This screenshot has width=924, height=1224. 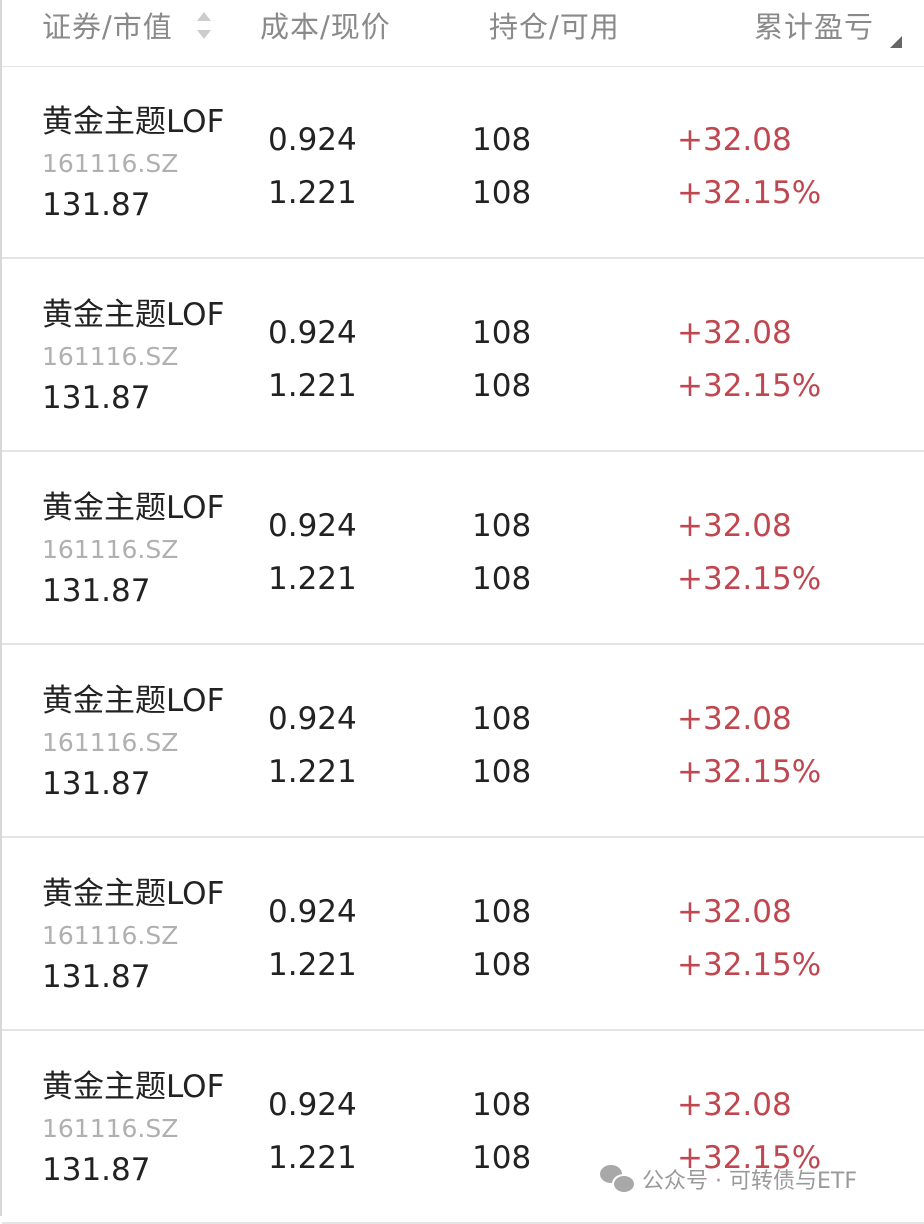 I want to click on wechat-icon, so click(x=618, y=1179).